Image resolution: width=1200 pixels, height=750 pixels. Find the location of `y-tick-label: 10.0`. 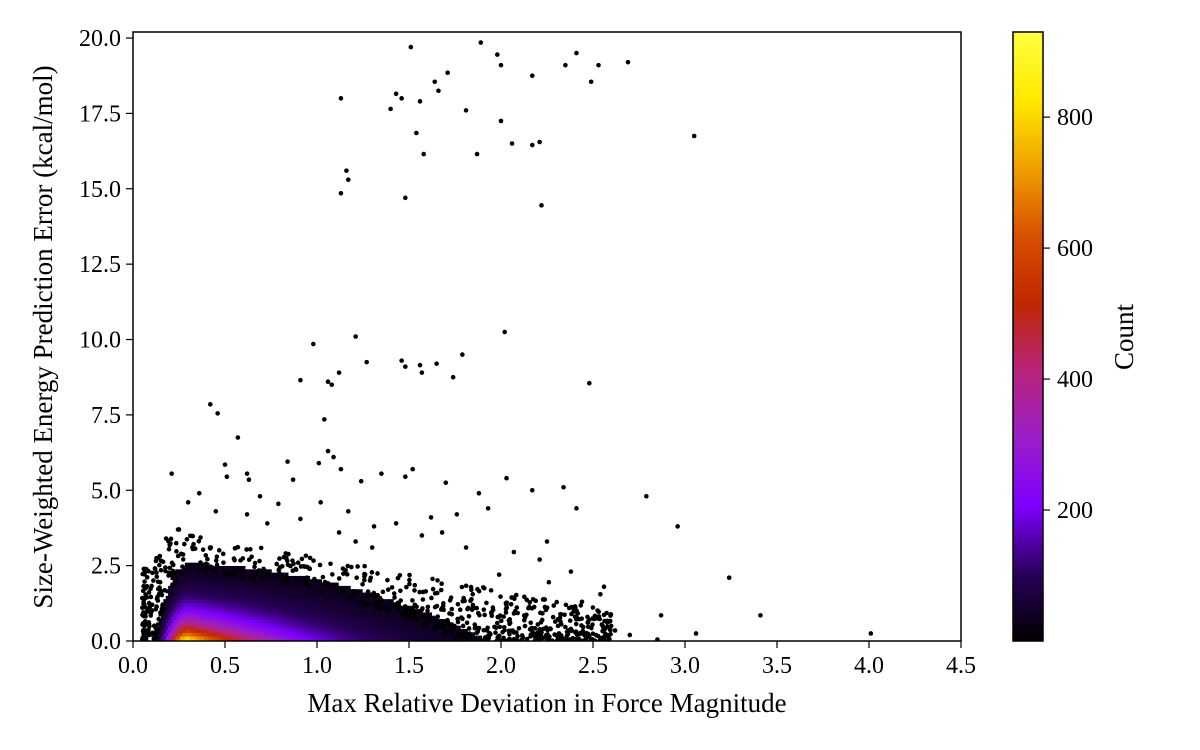

y-tick-label: 10.0 is located at coordinates (100, 341).